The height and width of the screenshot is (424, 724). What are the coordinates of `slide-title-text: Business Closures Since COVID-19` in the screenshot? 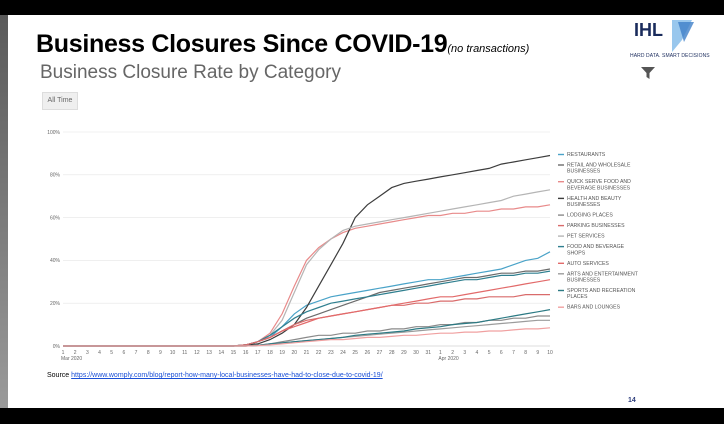 It's located at (242, 44).